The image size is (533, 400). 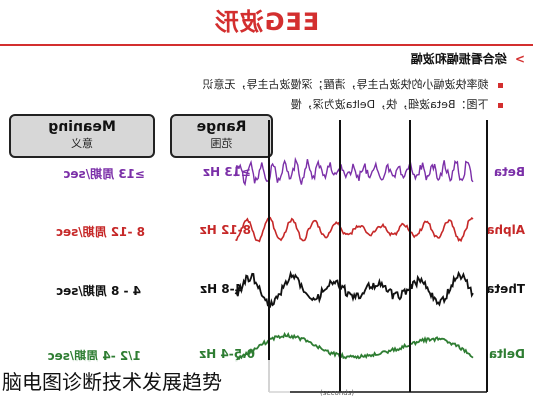 What do you see at coordinates (337, 393) in the screenshot?
I see `axis-unit: (seconds)` at bounding box center [337, 393].